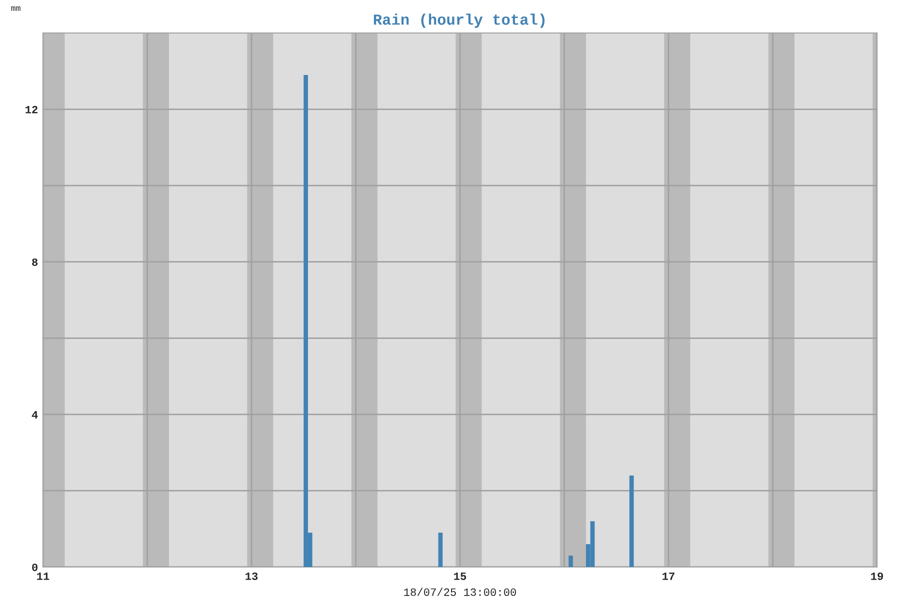 The image size is (900, 600). I want to click on y-tick-label: 4, so click(35, 414).